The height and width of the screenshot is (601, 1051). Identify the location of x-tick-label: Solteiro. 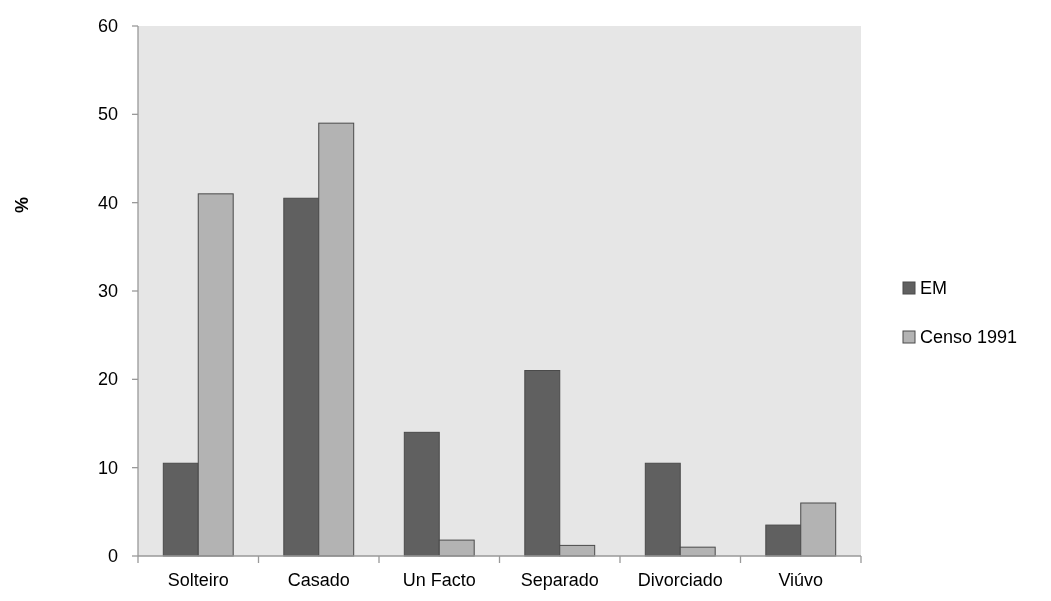
(198, 580).